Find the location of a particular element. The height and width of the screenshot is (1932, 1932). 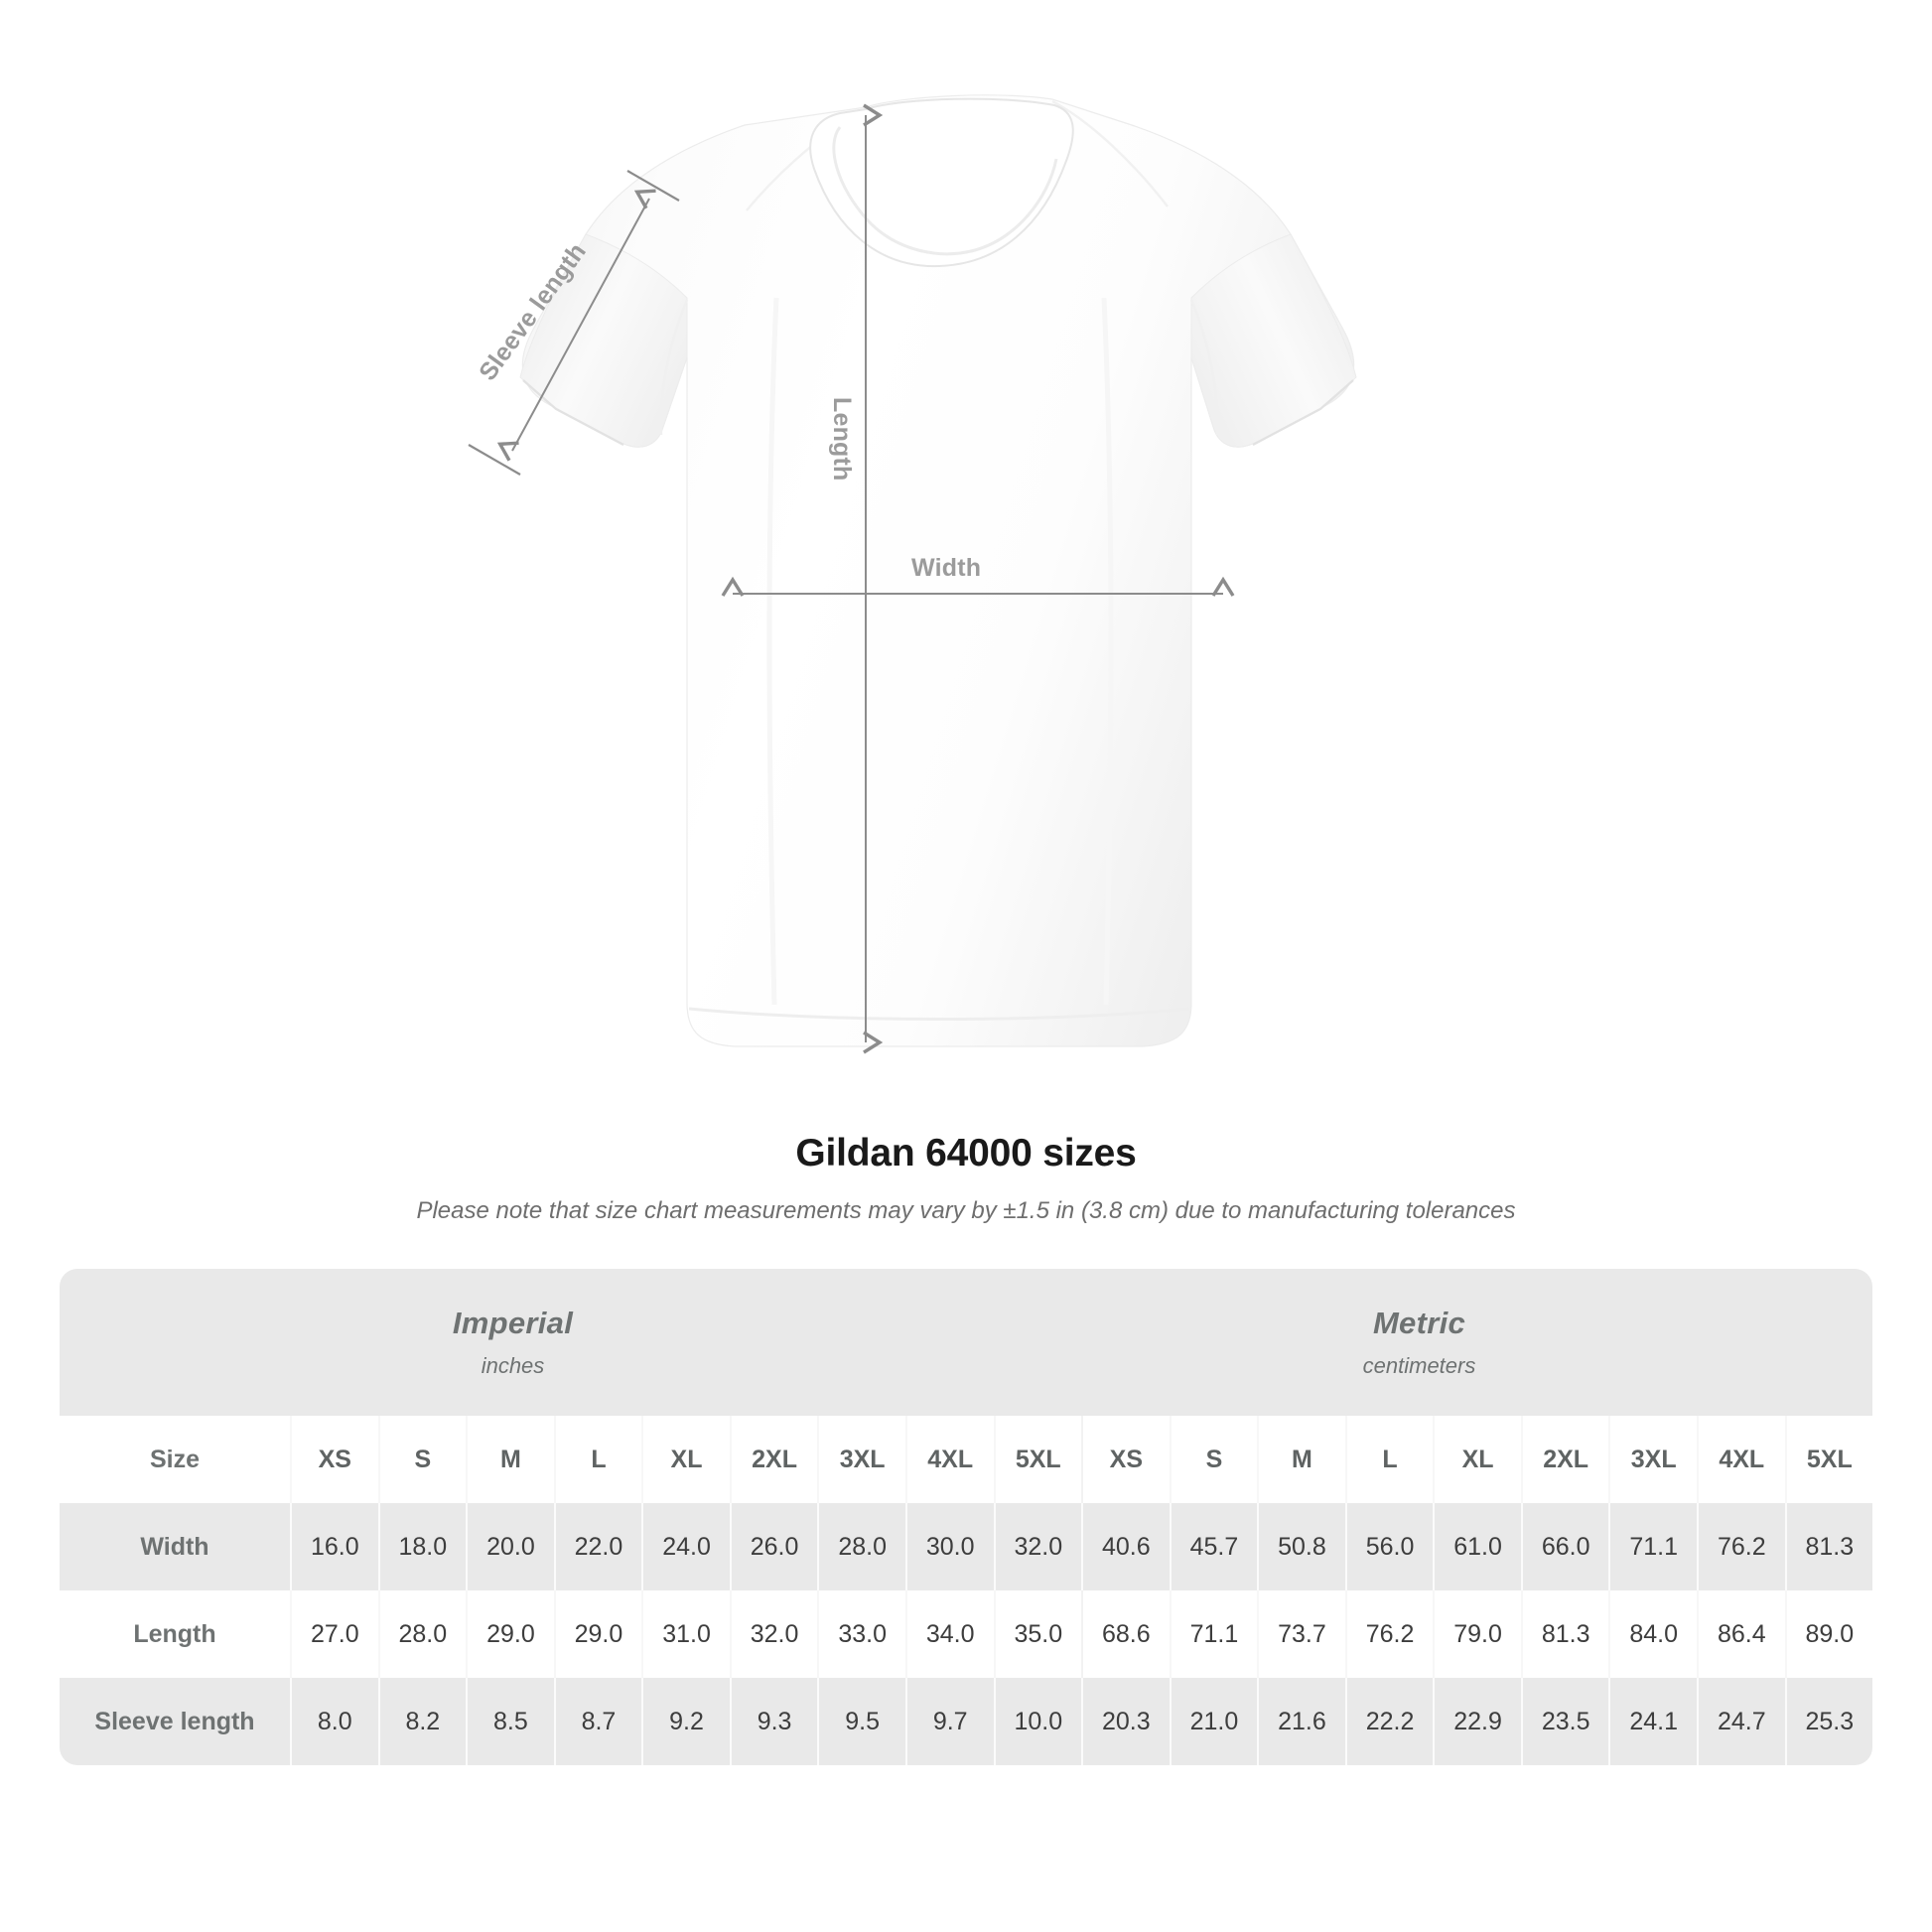

row-label-size: Size is located at coordinates (175, 1459).